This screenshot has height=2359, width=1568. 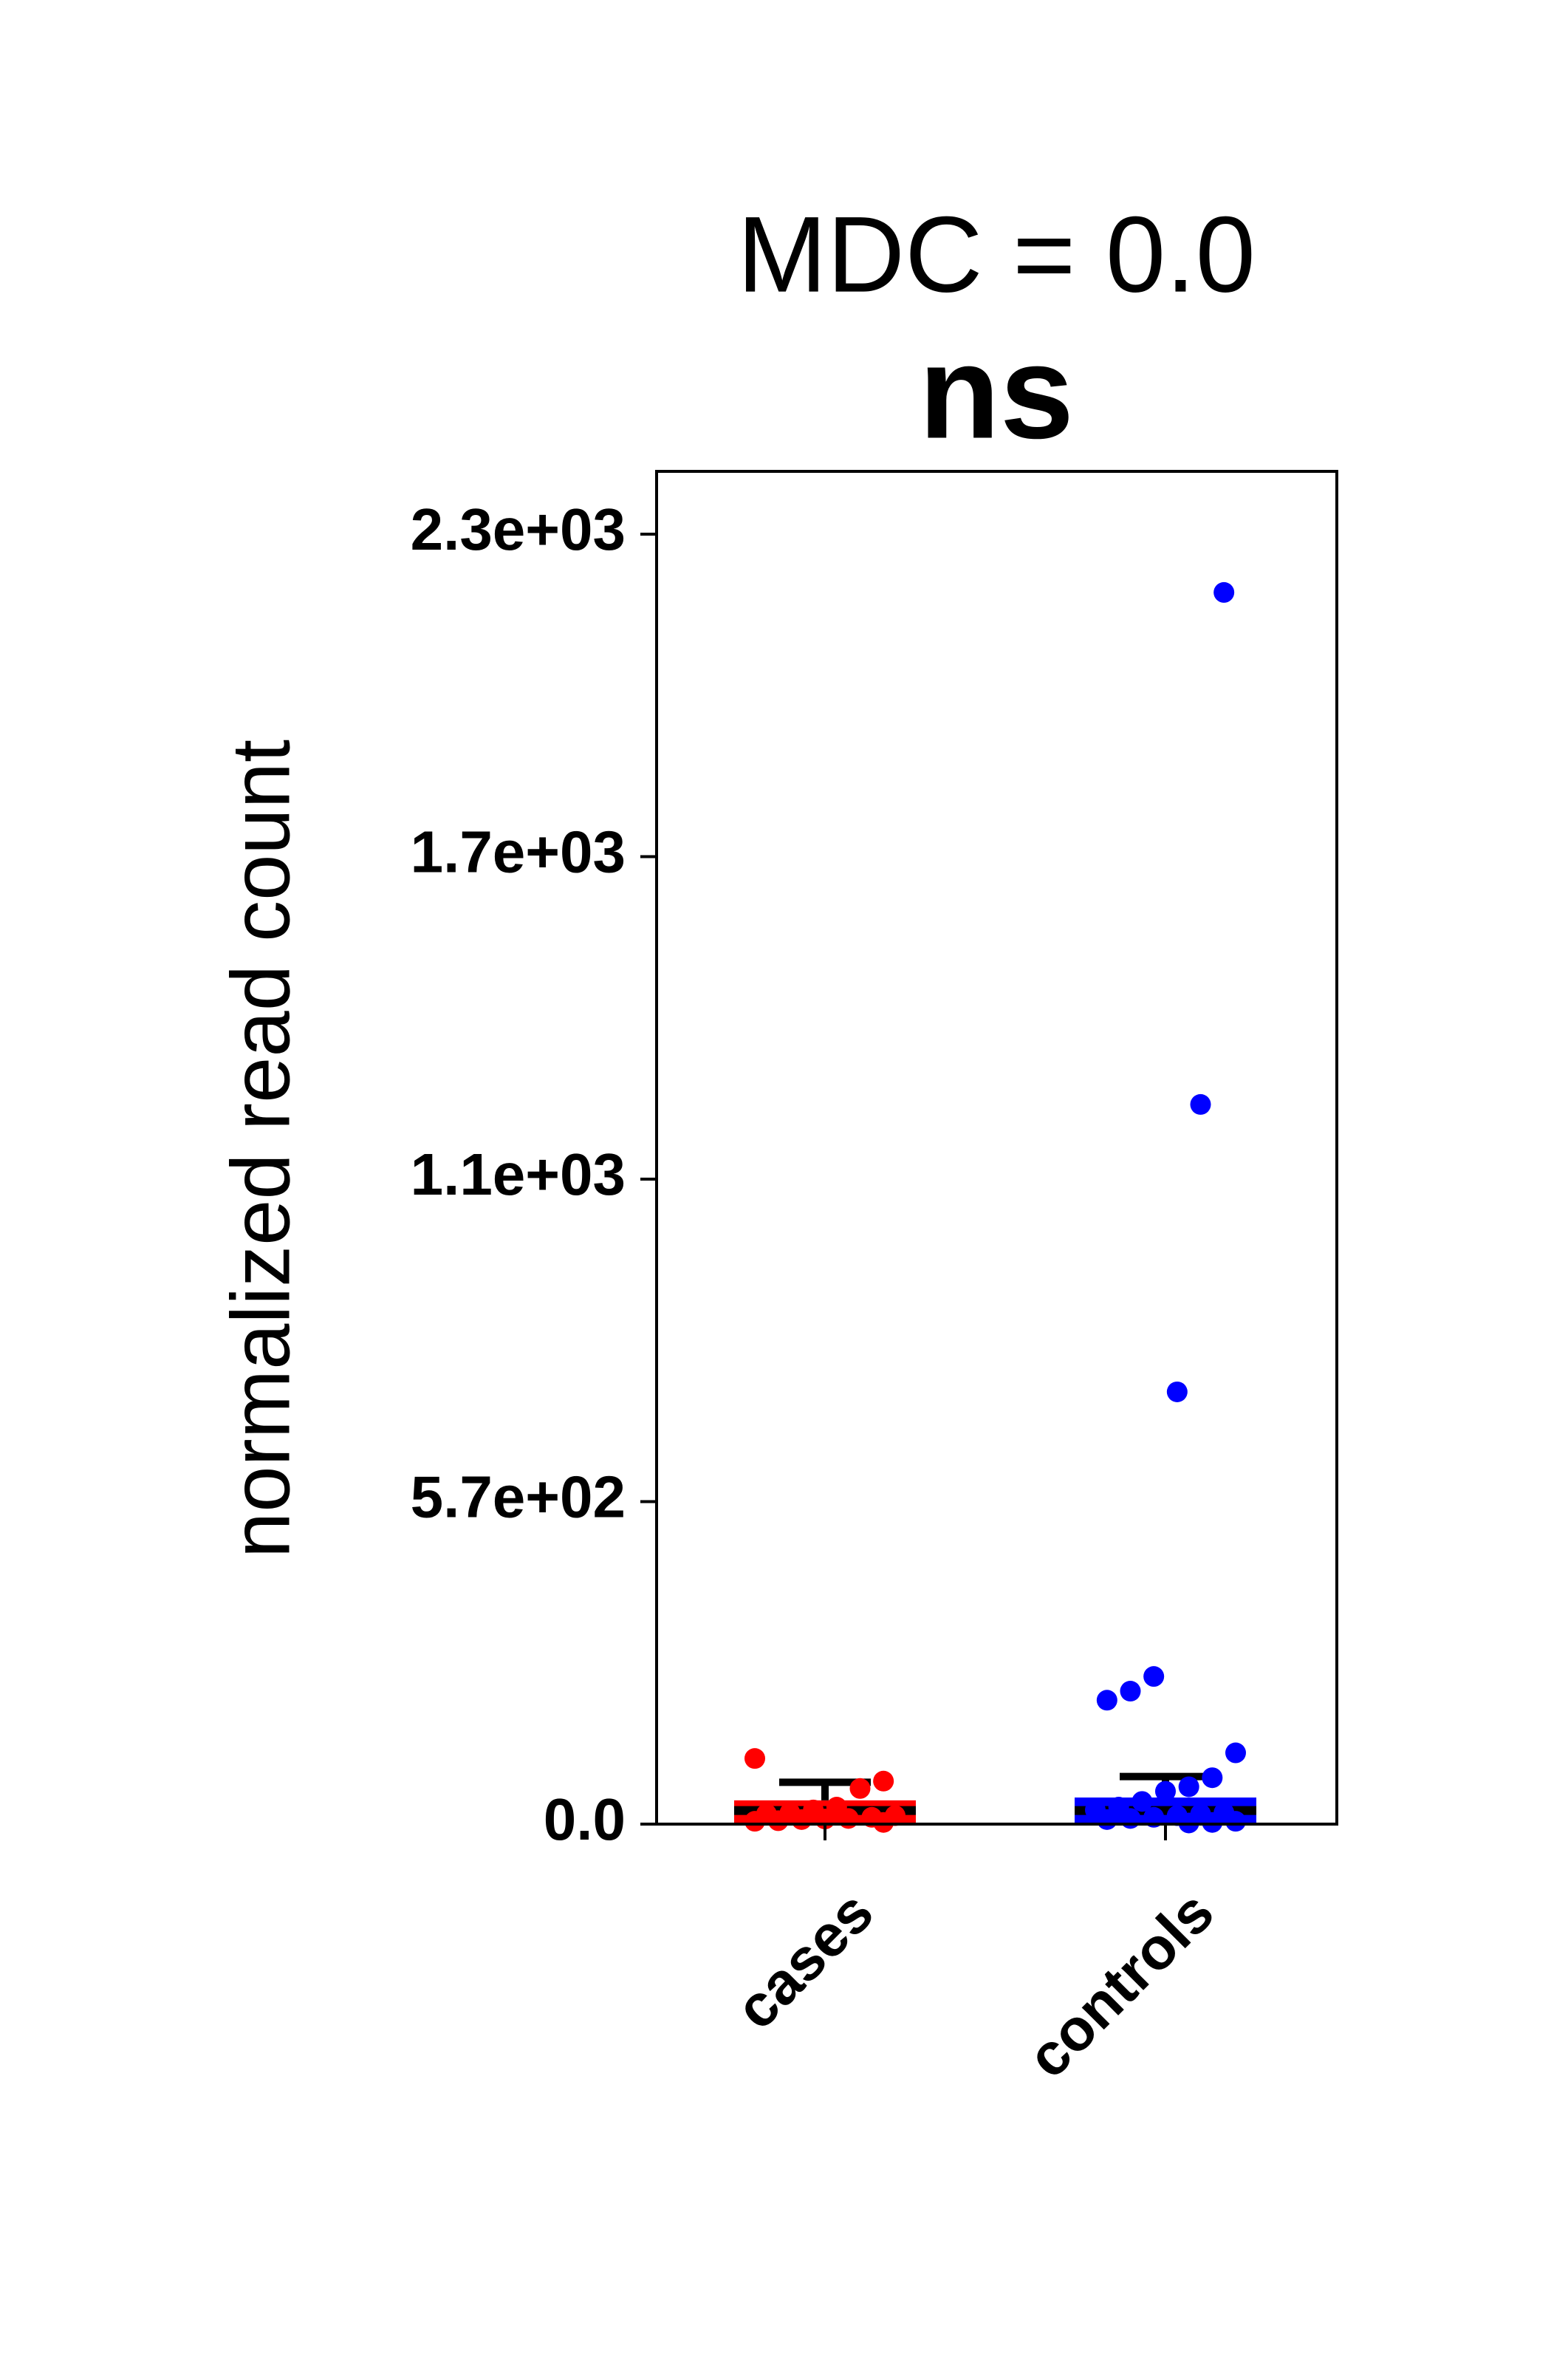 I want to click on chart-title: MDC = 0.0, so click(x=996, y=254).